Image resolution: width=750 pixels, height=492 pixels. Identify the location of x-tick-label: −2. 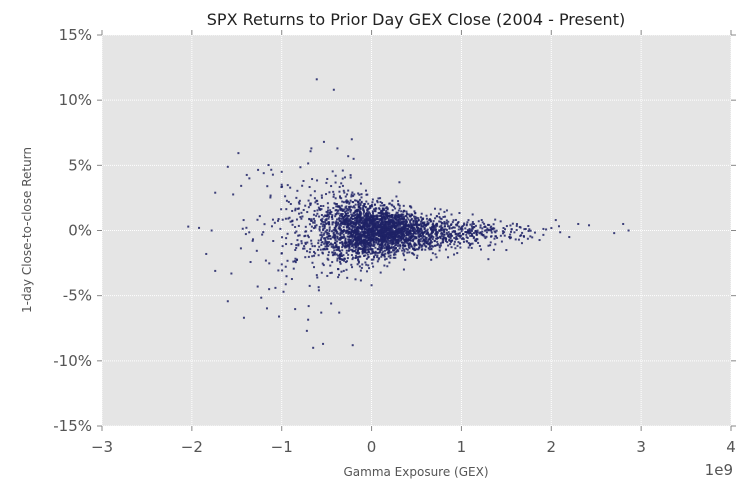
(192, 447).